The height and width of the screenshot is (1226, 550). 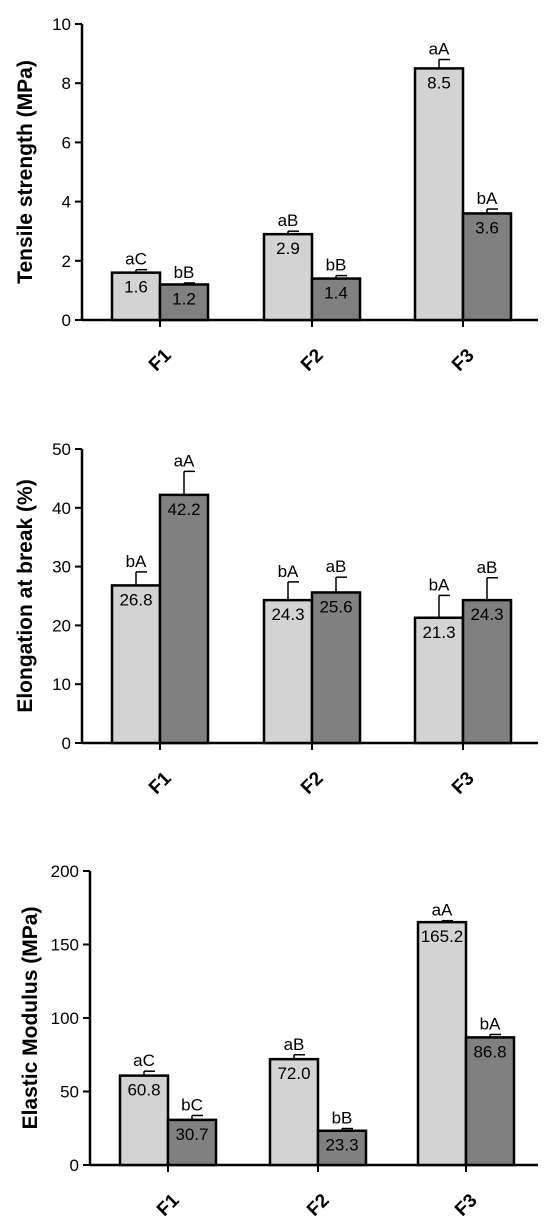 I want to click on bar-value-label: 23.3, so click(x=341, y=1145).